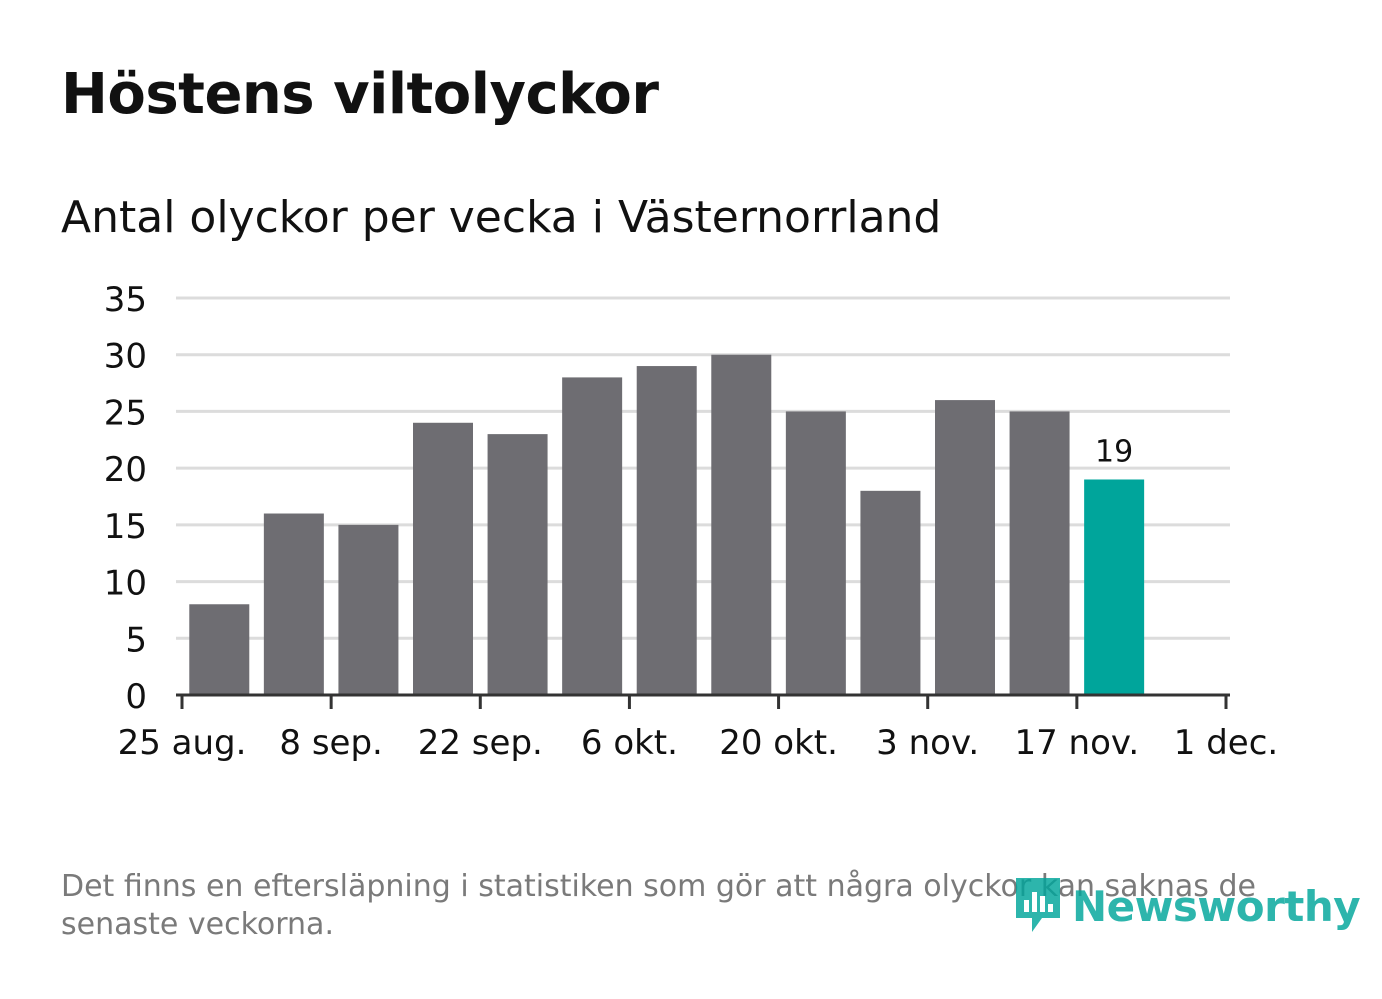 The height and width of the screenshot is (999, 1382). I want to click on data-labels: 19, so click(1114, 451).